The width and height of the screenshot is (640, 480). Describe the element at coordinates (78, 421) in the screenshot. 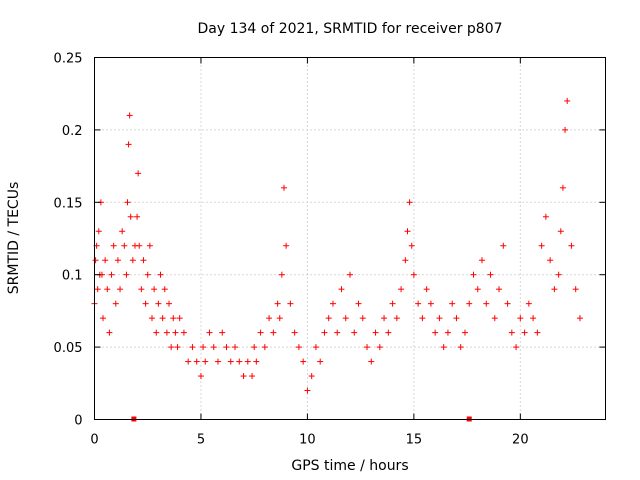

I see `y-tick-label: 0` at that location.